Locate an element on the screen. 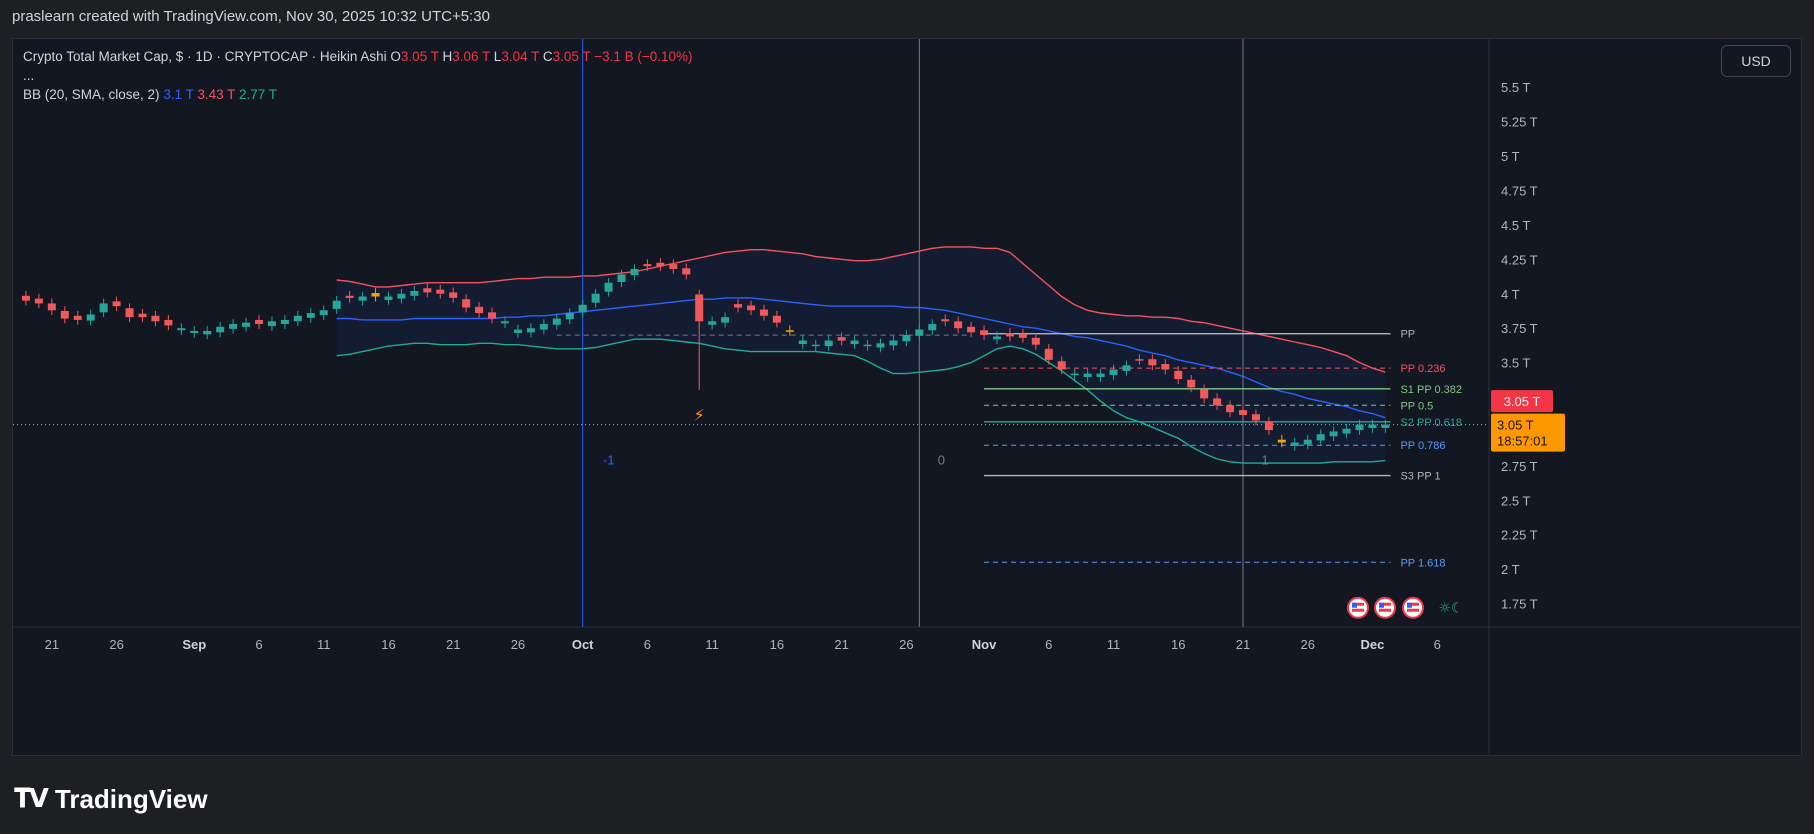 This screenshot has width=1814, height=834. bb-price-badge is located at coordinates (1522, 401).